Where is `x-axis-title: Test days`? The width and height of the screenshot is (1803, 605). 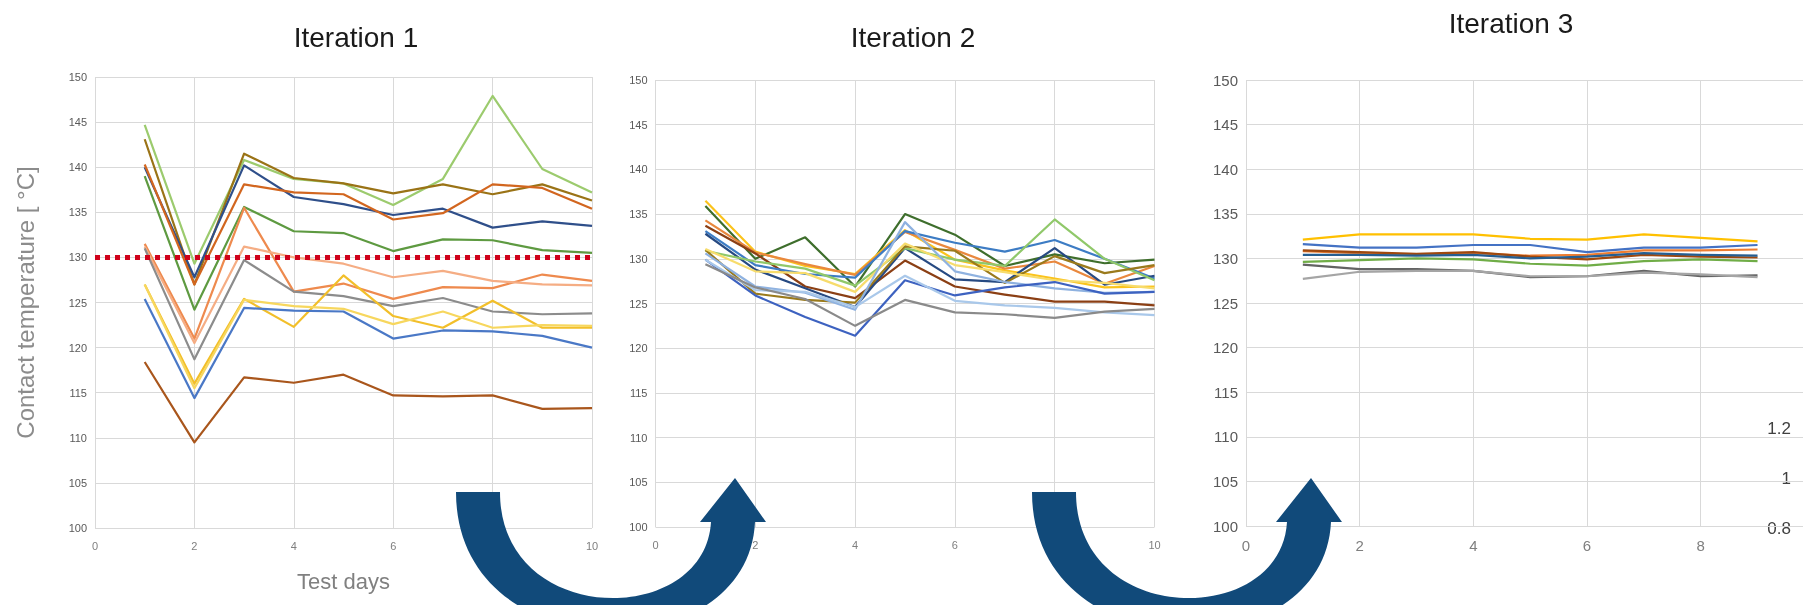
x-axis-title: Test days is located at coordinates (343, 581).